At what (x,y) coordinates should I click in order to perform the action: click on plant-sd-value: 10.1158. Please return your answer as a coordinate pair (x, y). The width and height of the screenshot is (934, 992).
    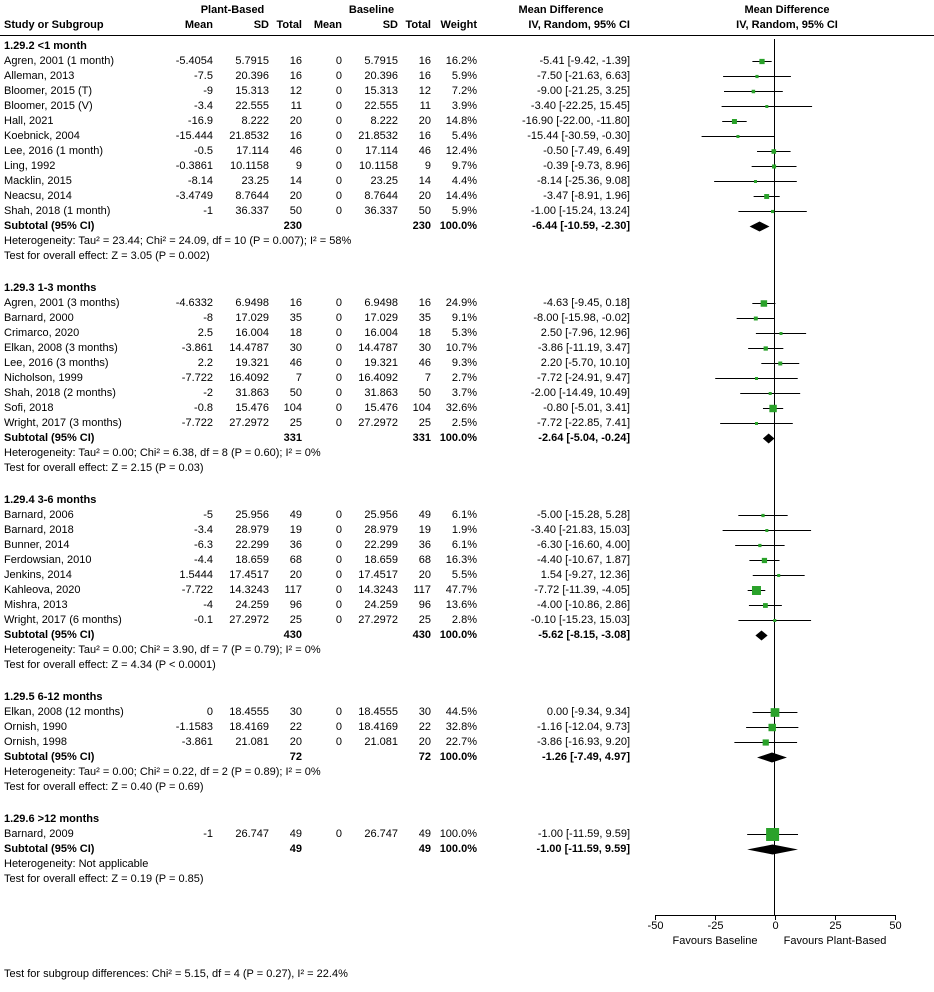
    Looking at the image, I should click on (249, 166).